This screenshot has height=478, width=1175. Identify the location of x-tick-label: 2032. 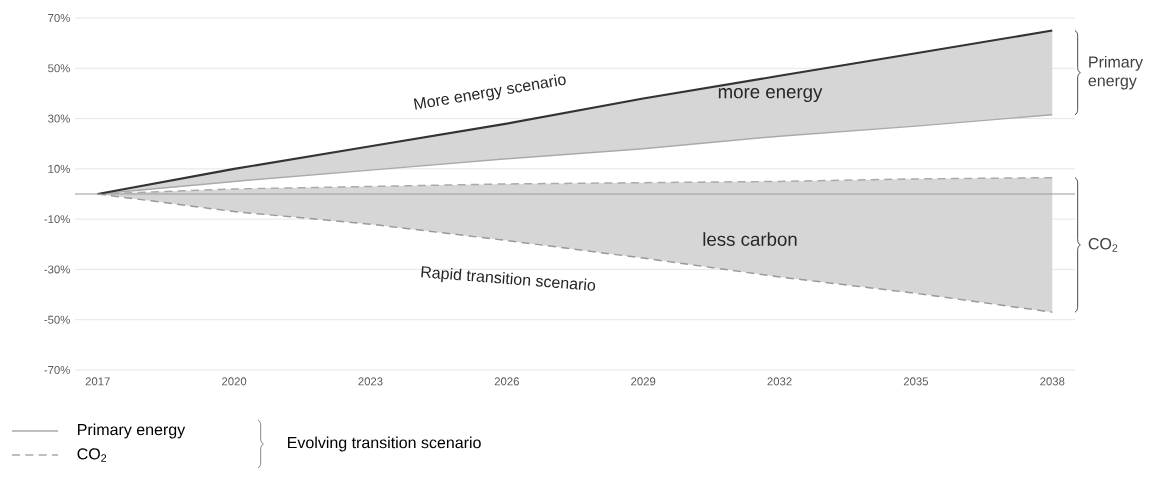
(779, 381).